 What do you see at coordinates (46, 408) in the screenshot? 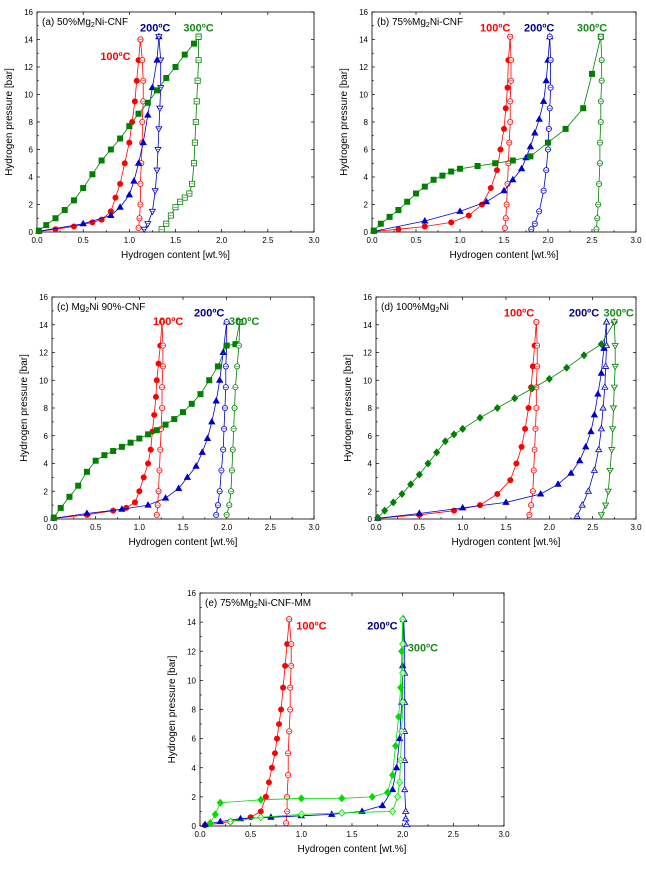
I see `y-tick-label: 8` at bounding box center [46, 408].